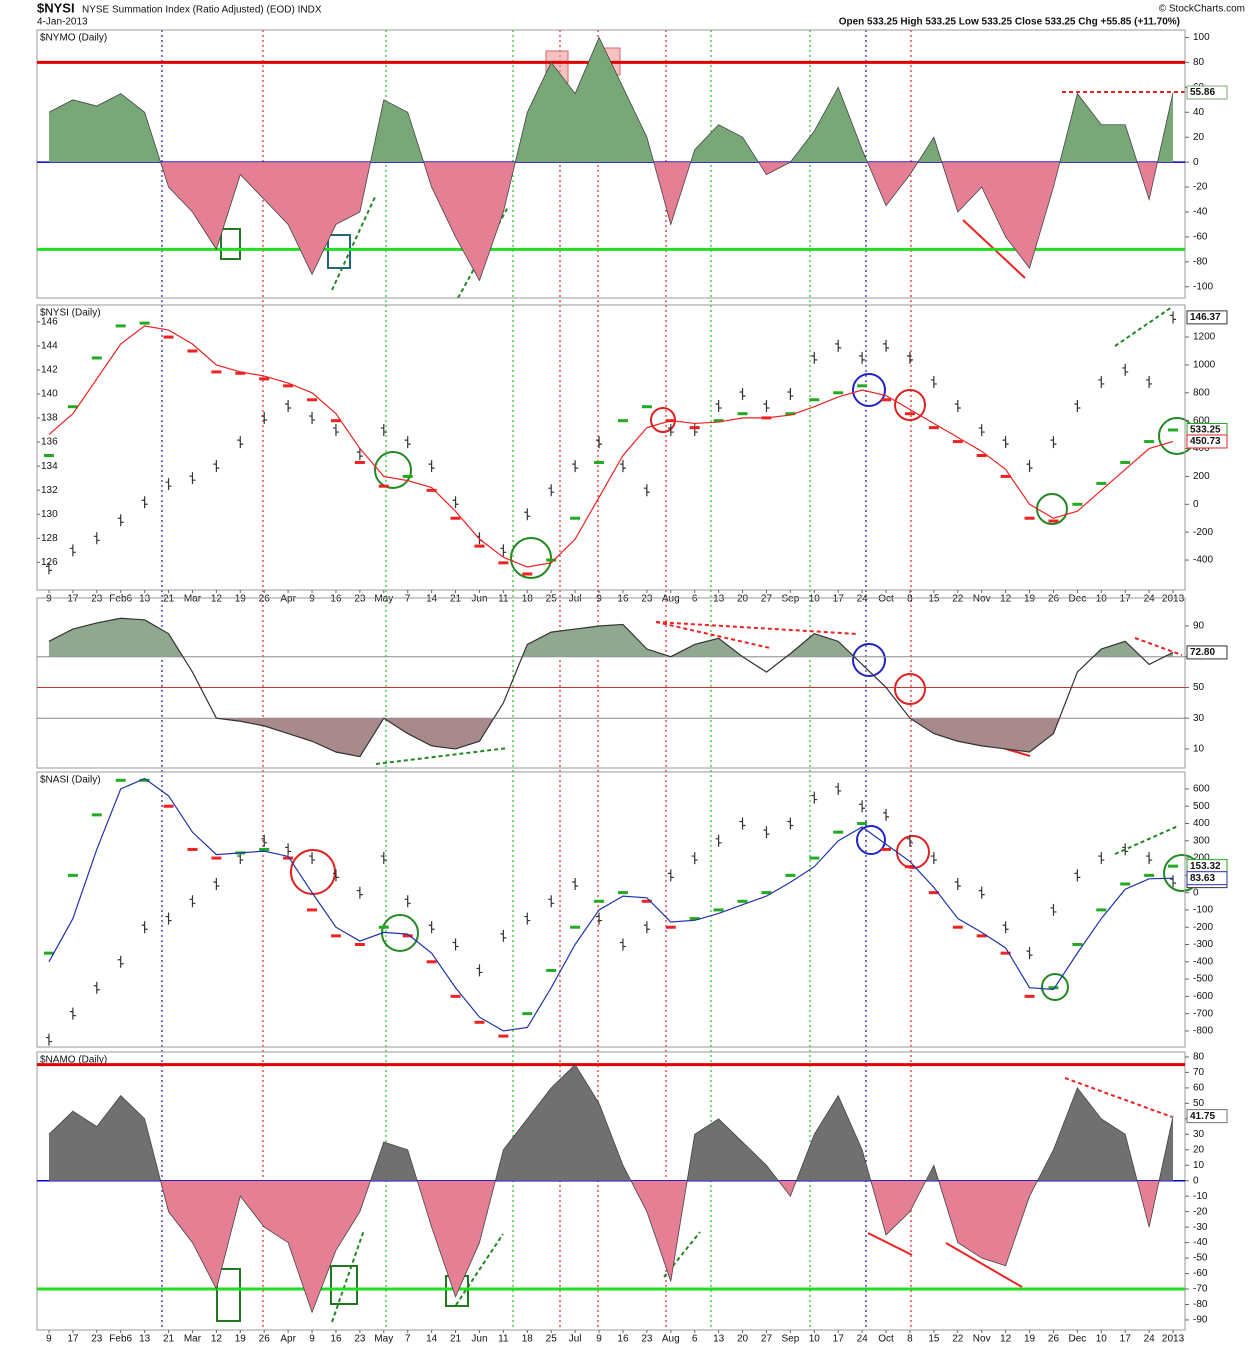  What do you see at coordinates (193, 599) in the screenshot?
I see `x-tick-label: Mar` at bounding box center [193, 599].